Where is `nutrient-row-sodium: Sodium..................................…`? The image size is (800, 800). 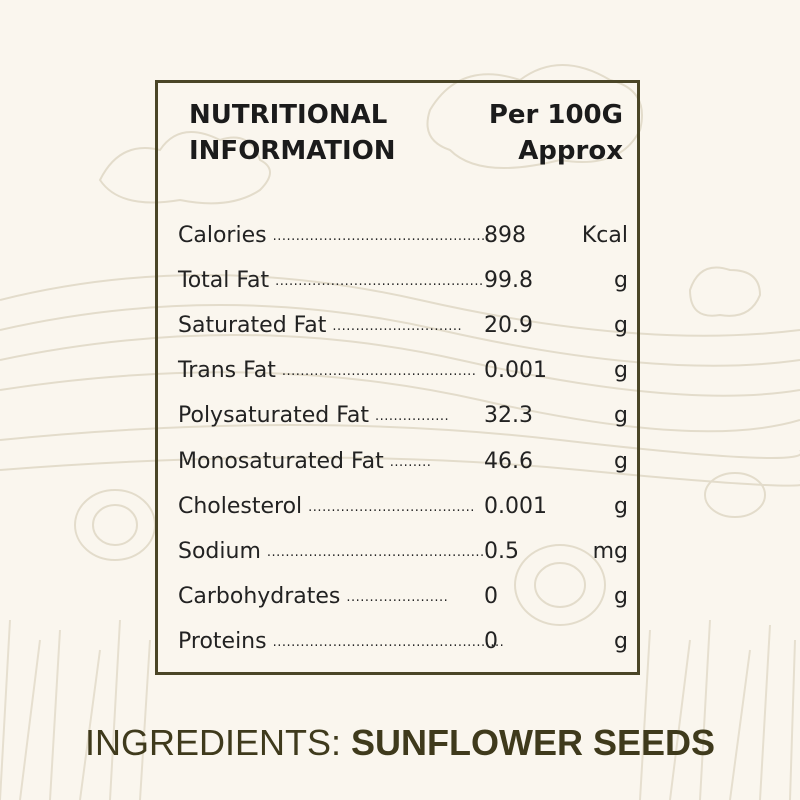
nutrient-row-sodium: Sodium..................................… is located at coordinates (403, 554).